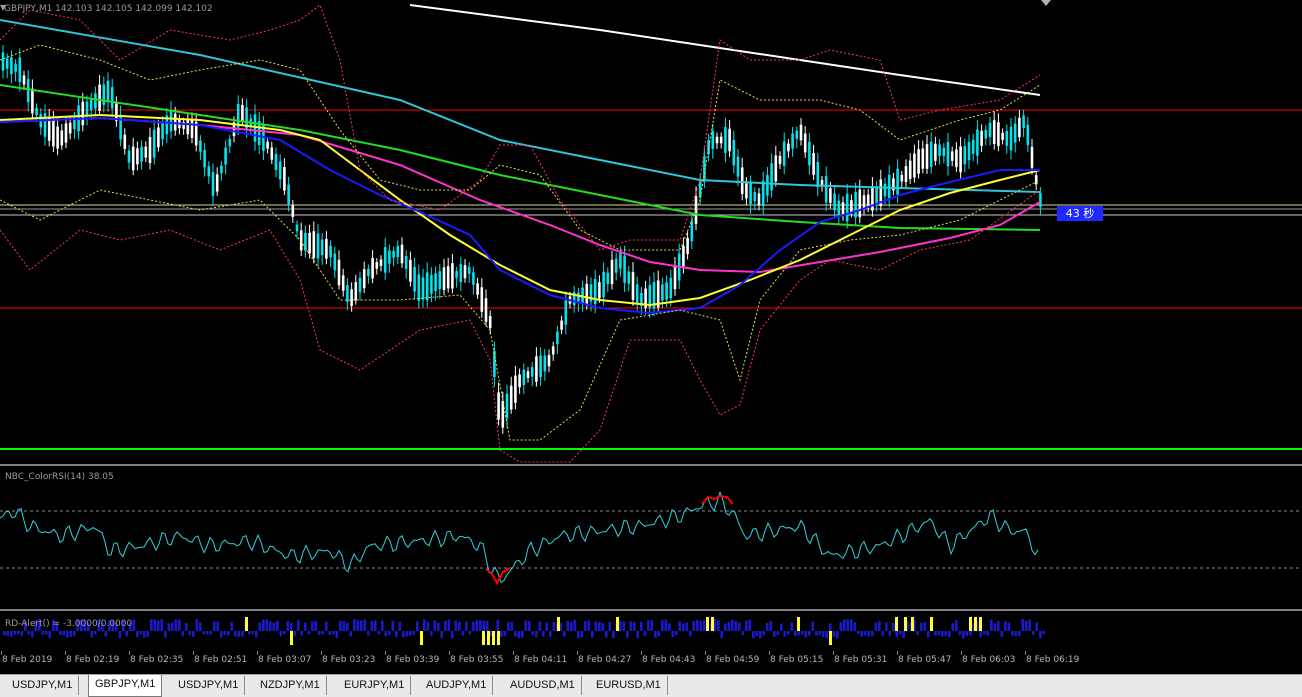  I want to click on time-axis-label: 8 Feb 2019, so click(27, 660).